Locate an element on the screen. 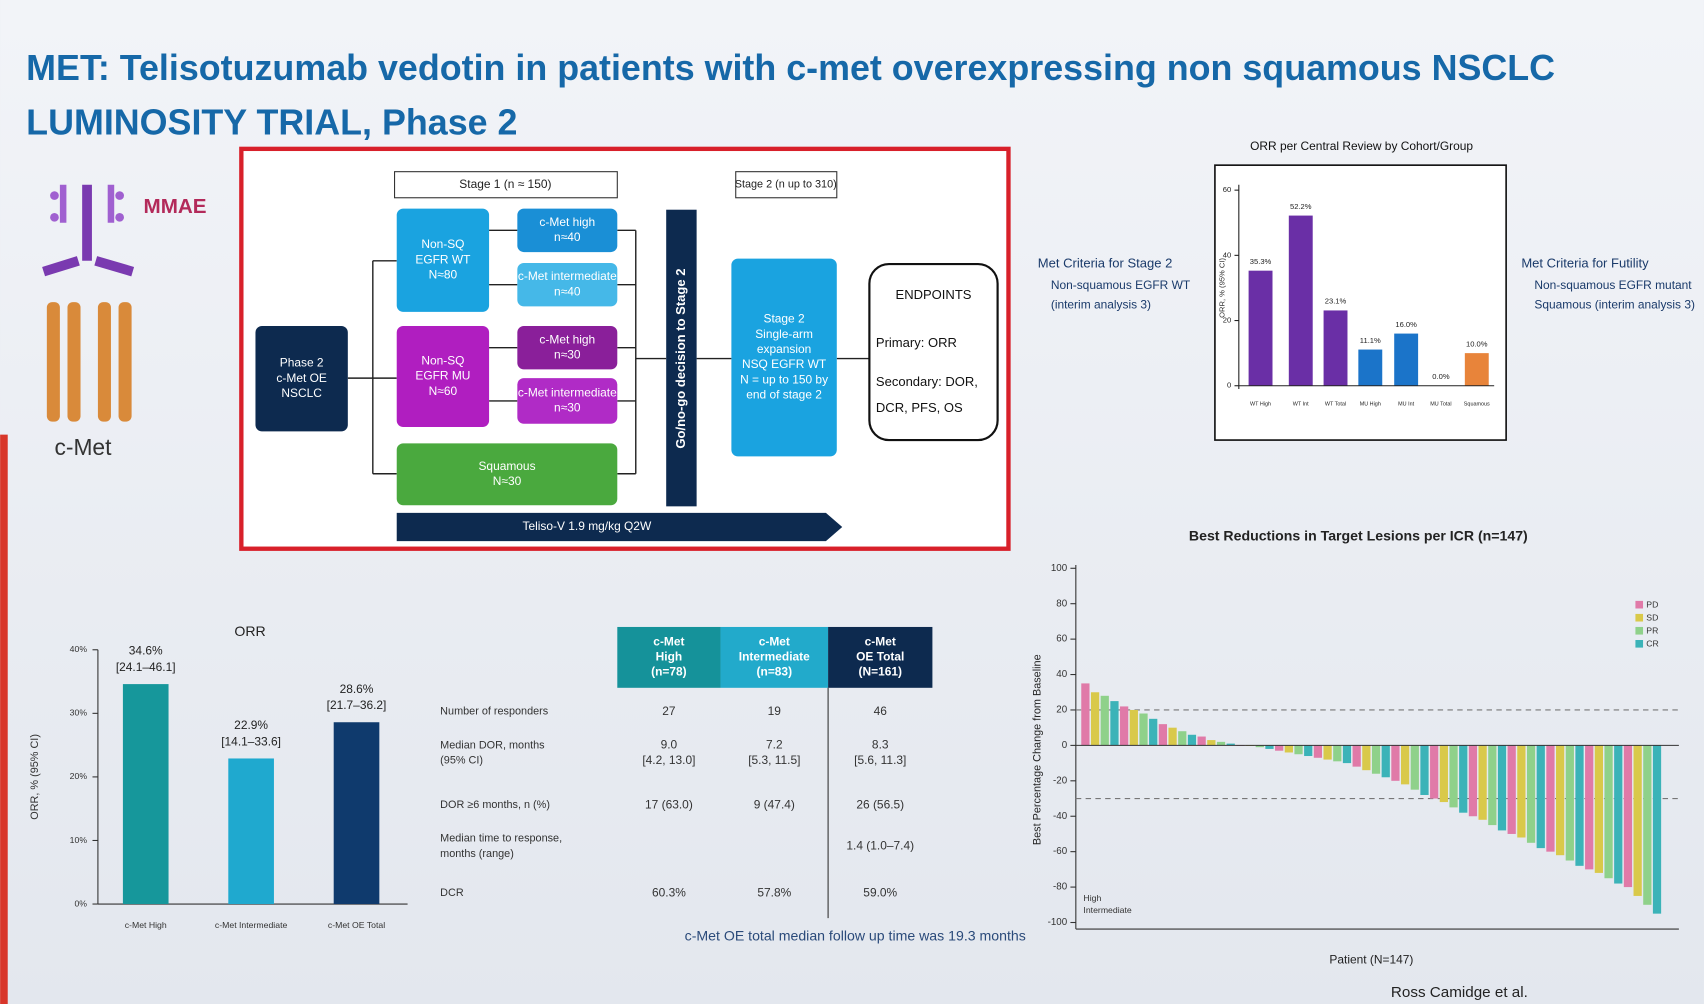 Image resolution: width=1704 pixels, height=1004 pixels. box-text: NSCLC is located at coordinates (301, 393).